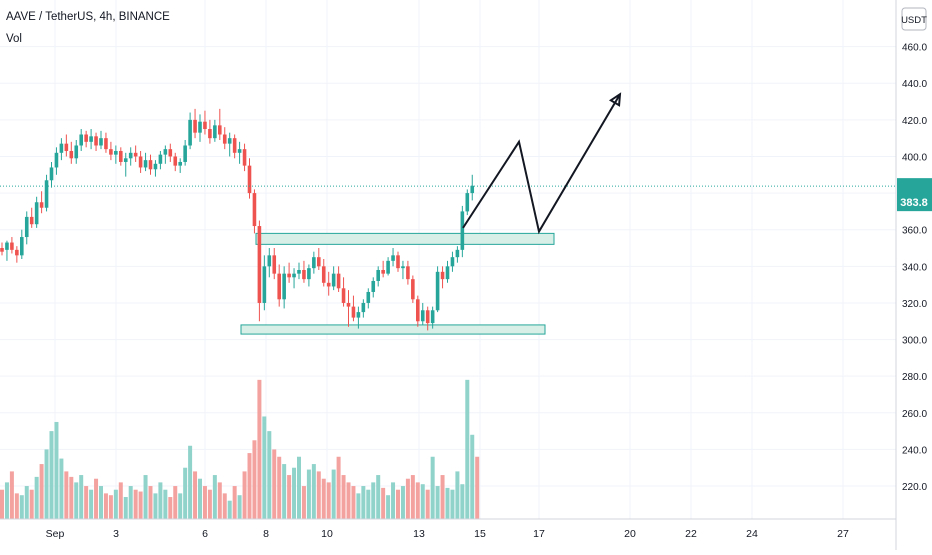 This screenshot has height=555, width=932. What do you see at coordinates (541, 164) in the screenshot?
I see `projection-path` at bounding box center [541, 164].